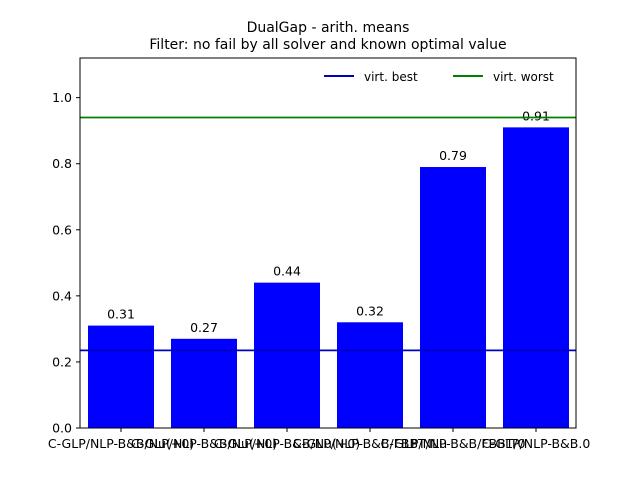  I want to click on y-tick-label-4: 0.6, so click(62, 229).